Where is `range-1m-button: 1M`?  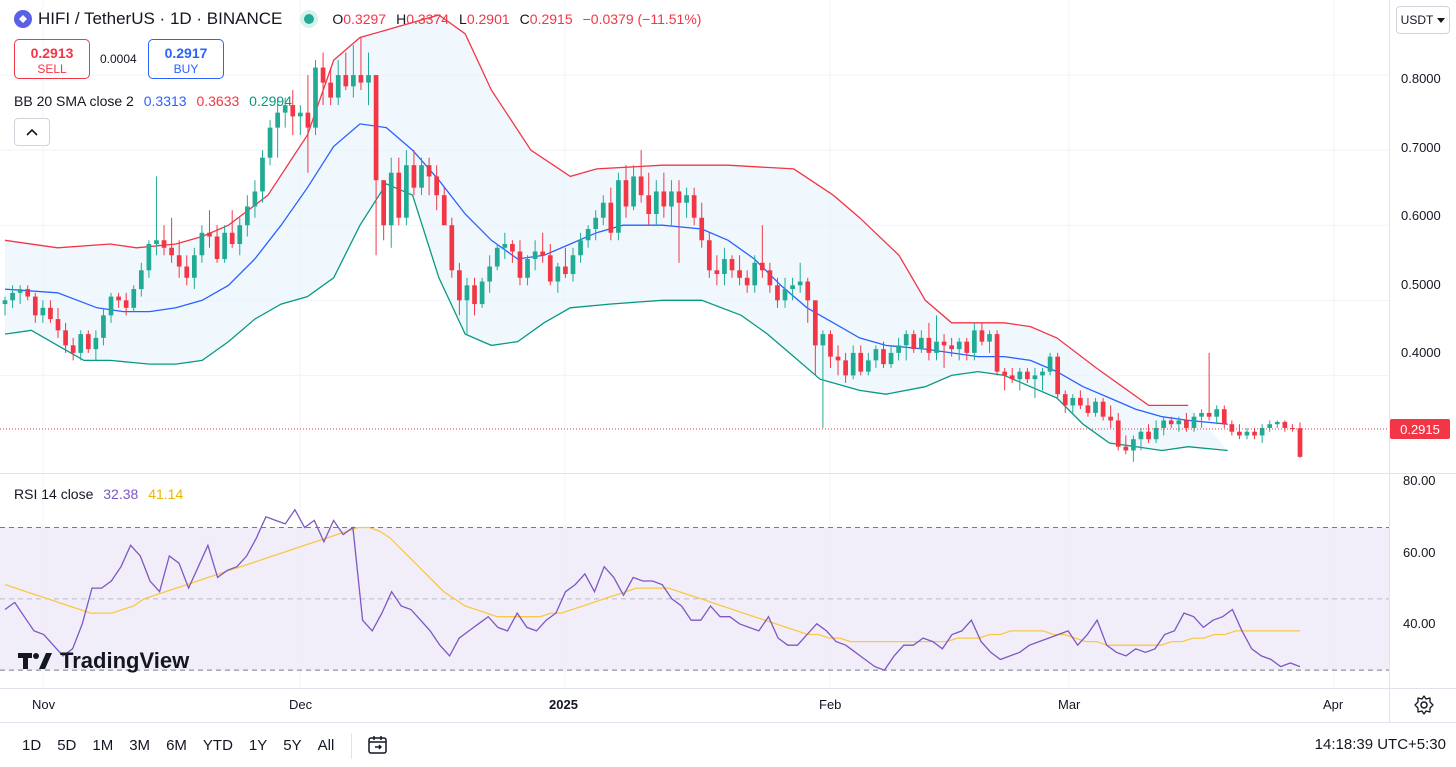
range-1m-button: 1M is located at coordinates (103, 745).